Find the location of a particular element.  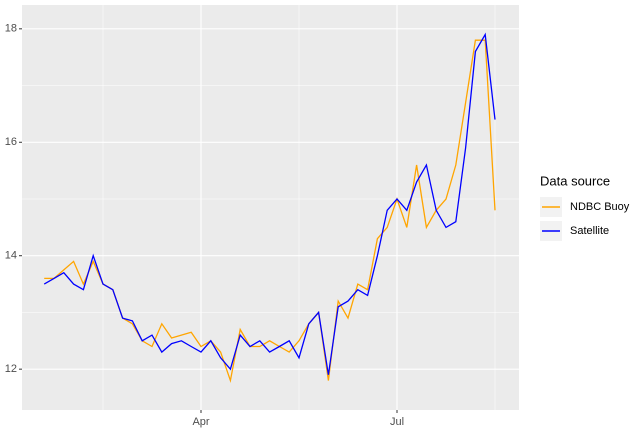

y-tick-label: 12 is located at coordinates (11, 369).